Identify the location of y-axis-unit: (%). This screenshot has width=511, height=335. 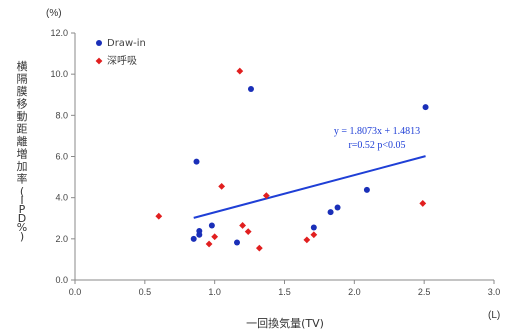
(54, 13).